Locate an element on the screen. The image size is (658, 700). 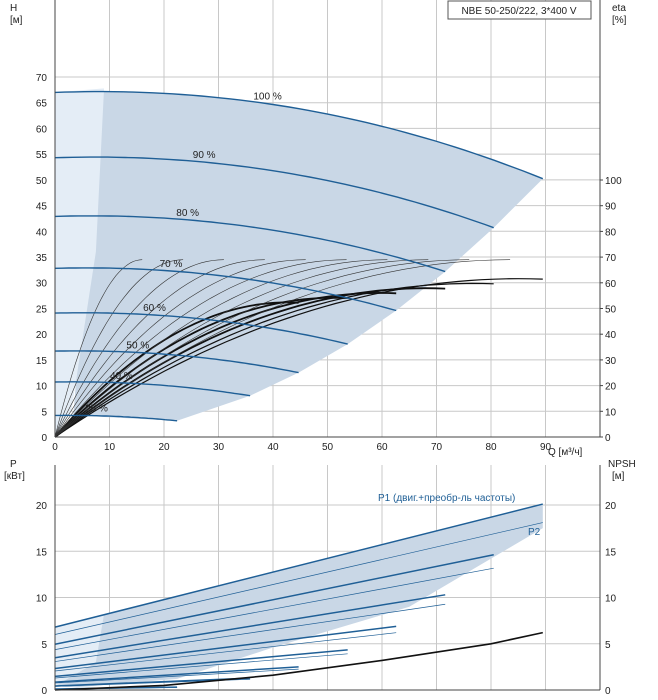
speed-curve-label: 70 % is located at coordinates (171, 264).